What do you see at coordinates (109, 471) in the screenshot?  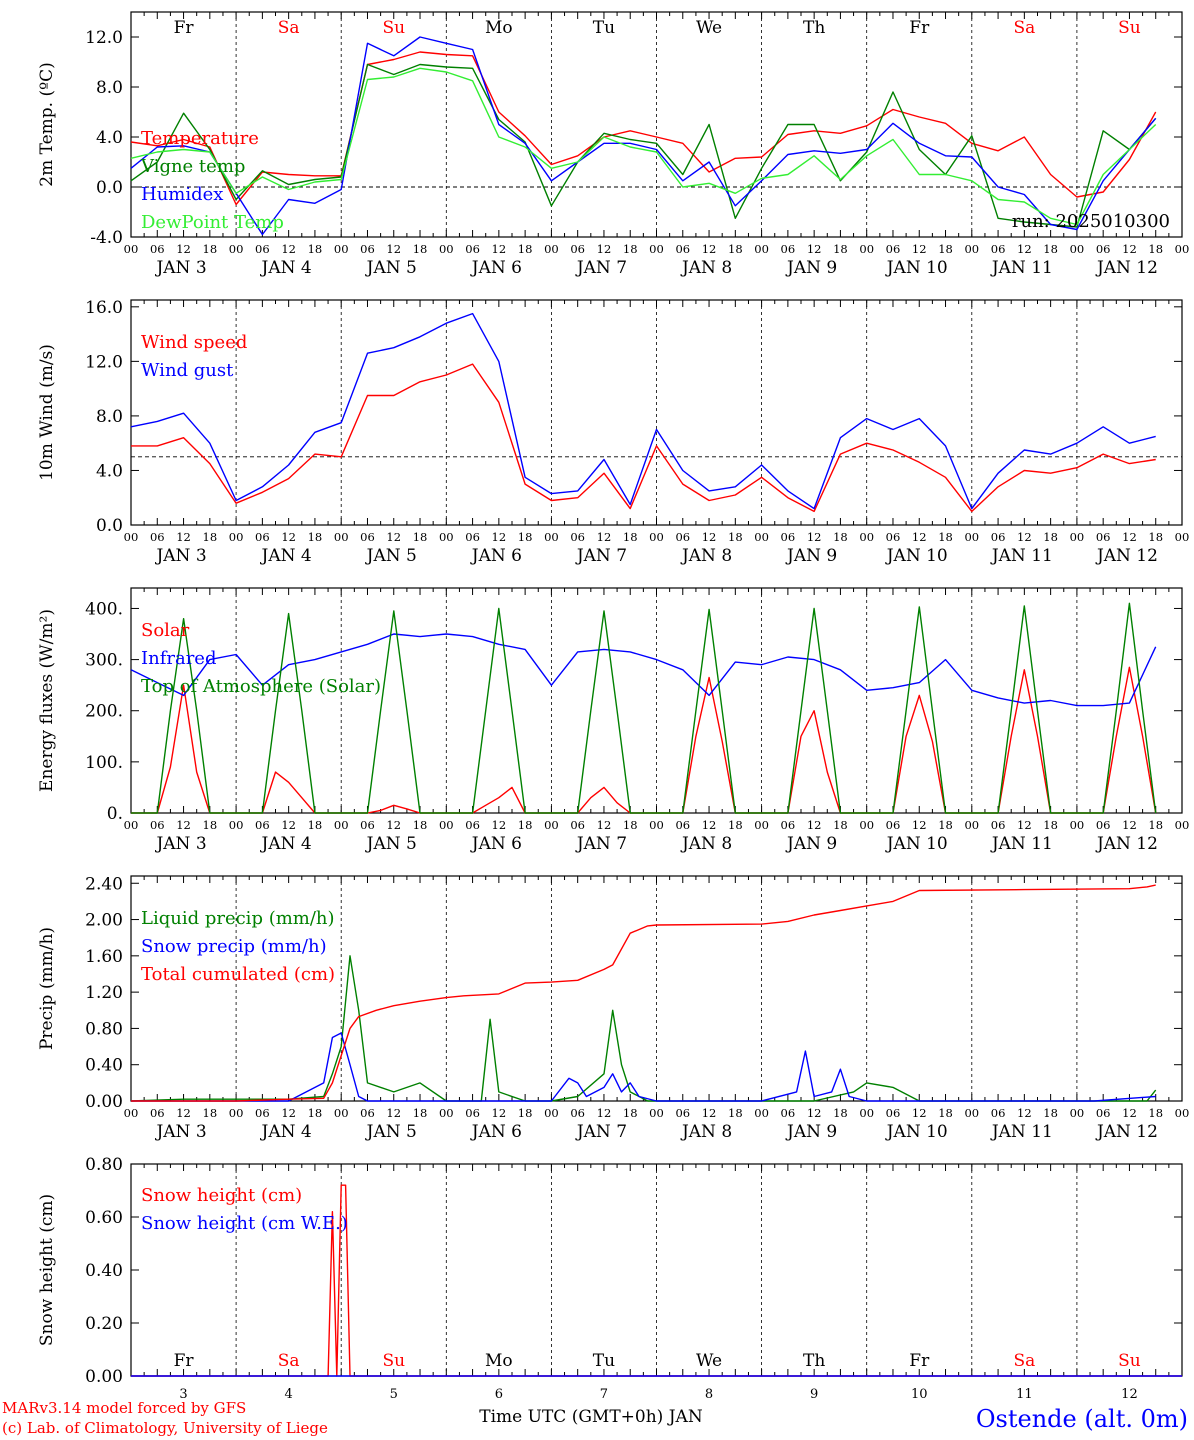 I see `y-tick-label: 4.0` at bounding box center [109, 471].